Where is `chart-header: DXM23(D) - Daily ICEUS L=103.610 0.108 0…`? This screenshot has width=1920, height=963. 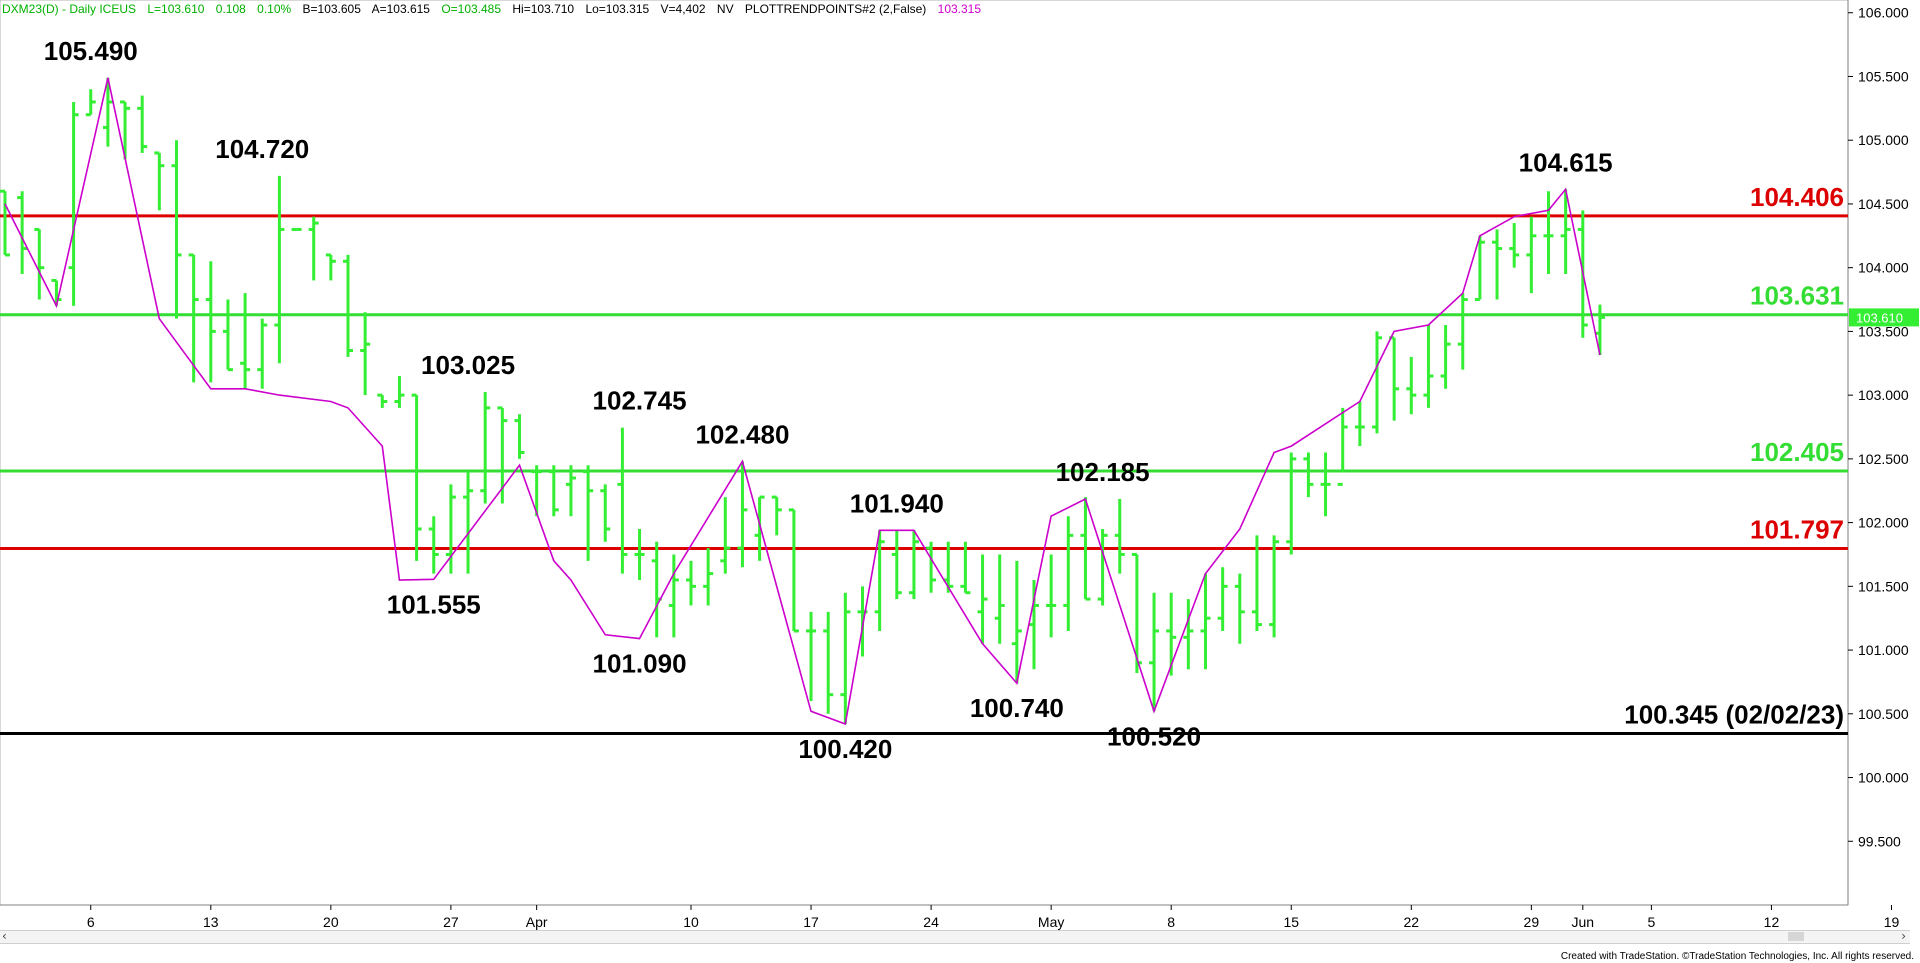 chart-header: DXM23(D) - Daily ICEUS L=103.610 0.108 0… is located at coordinates (495, 10).